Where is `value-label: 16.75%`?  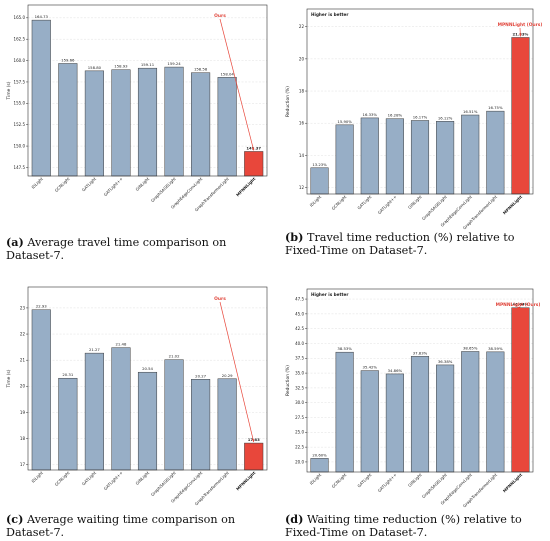 value-label: 16.75% is located at coordinates (495, 107).